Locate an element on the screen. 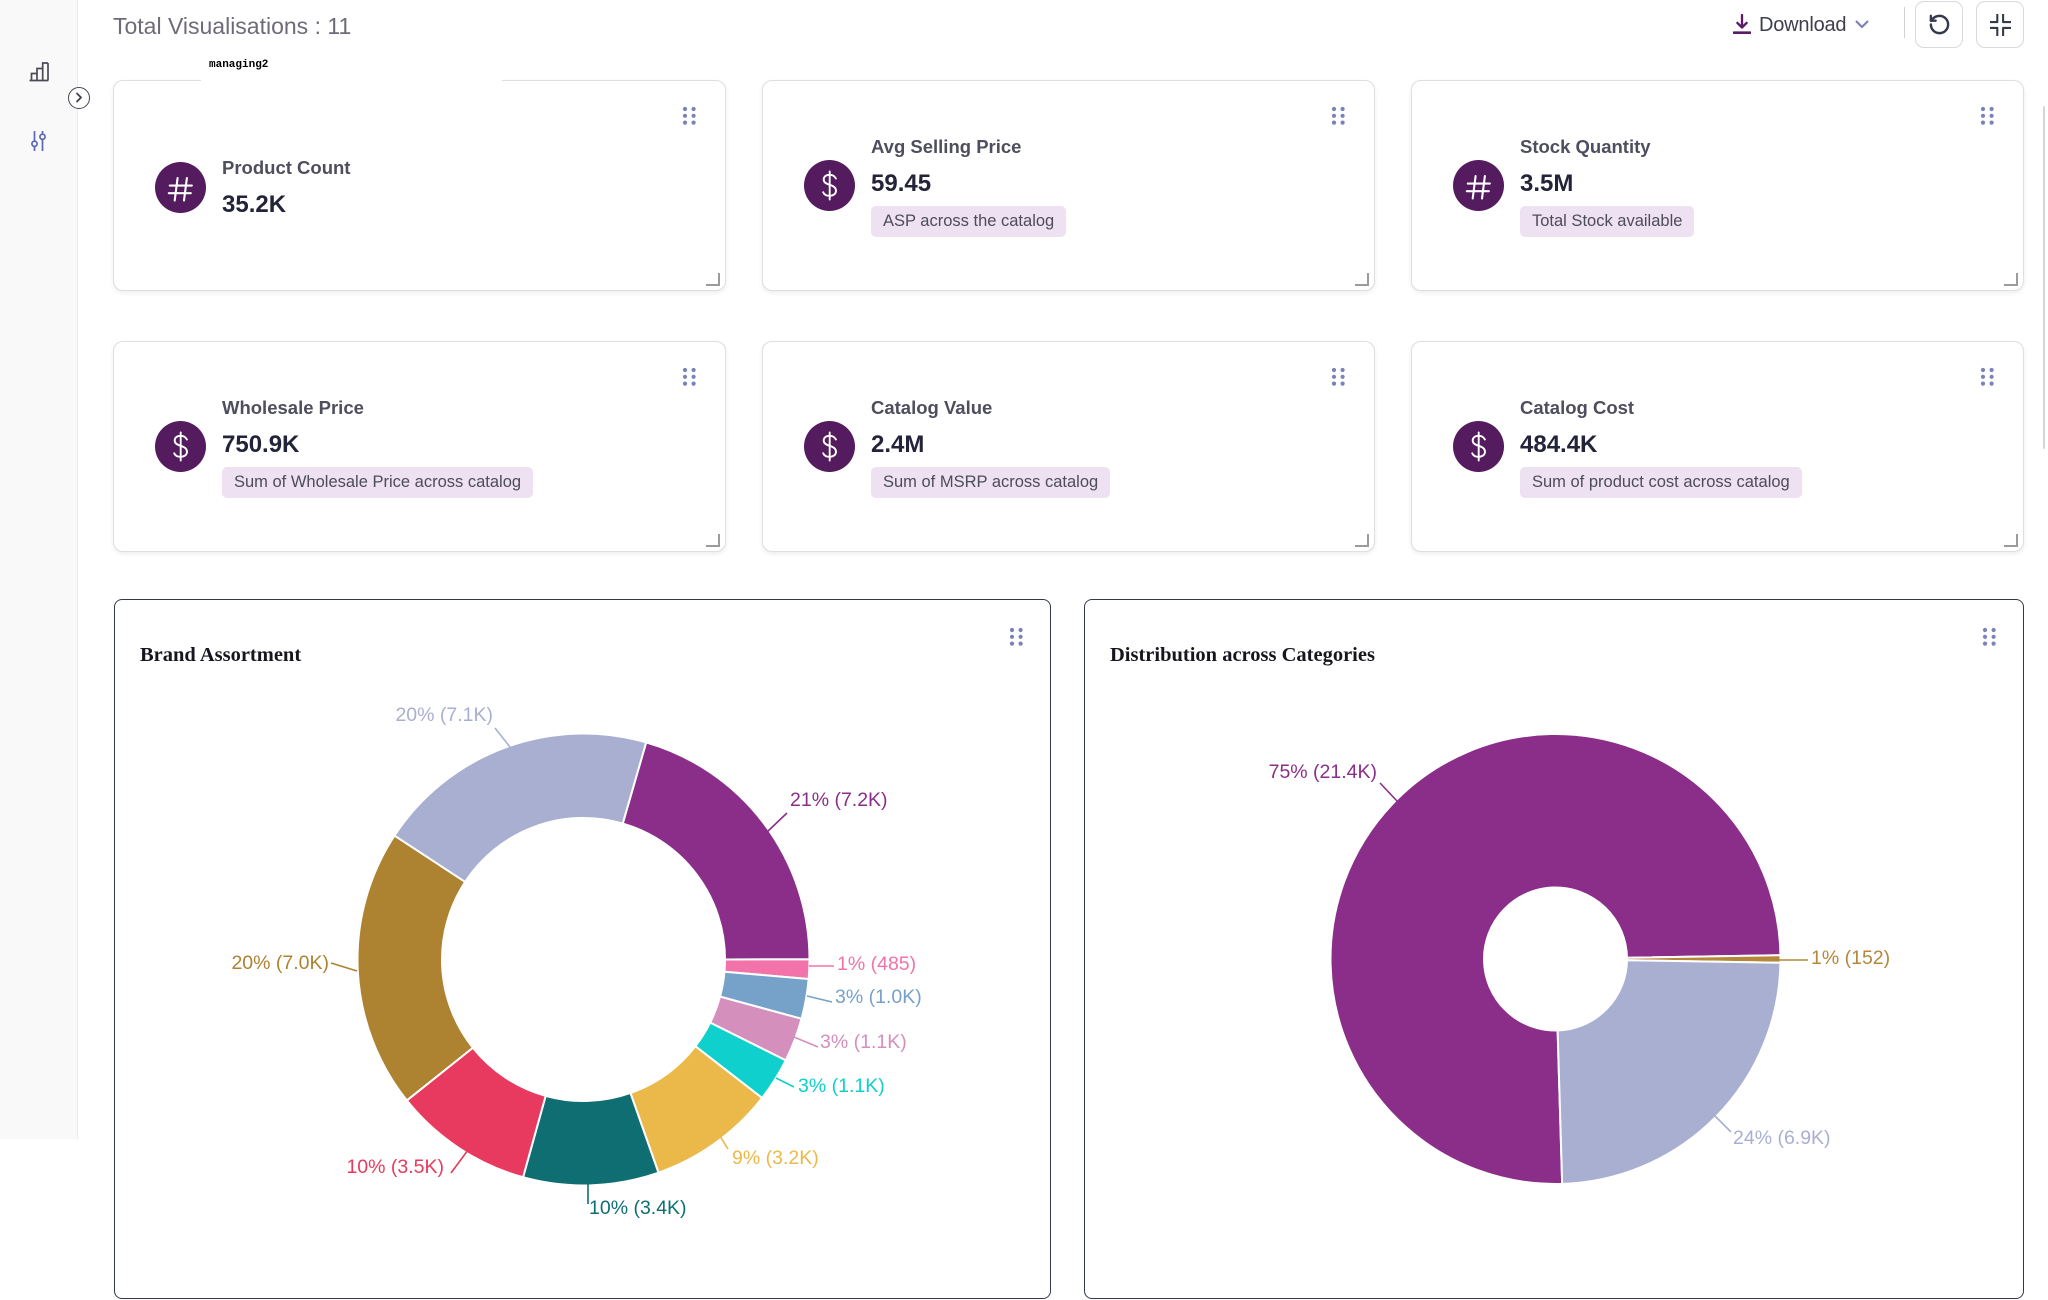 Image resolution: width=2048 pixels, height=1300 pixels. svg-text: 9% (3.2K) is located at coordinates (775, 1158).